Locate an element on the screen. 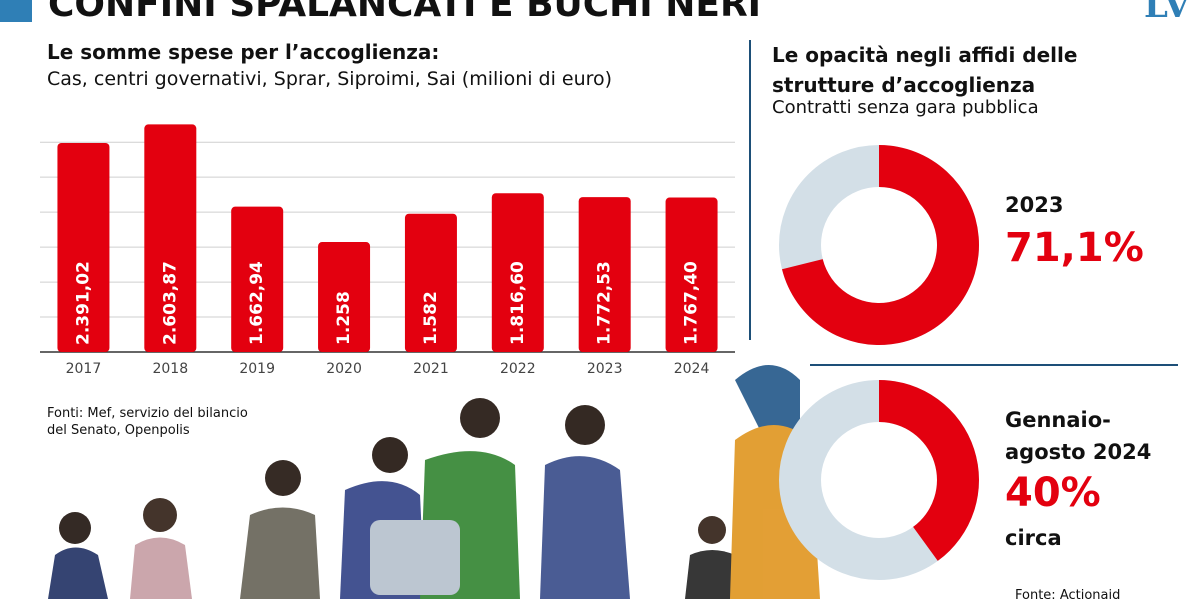  header-title: CONFINI SPALANCATI E BUCHI NERI is located at coordinates (405, 12).